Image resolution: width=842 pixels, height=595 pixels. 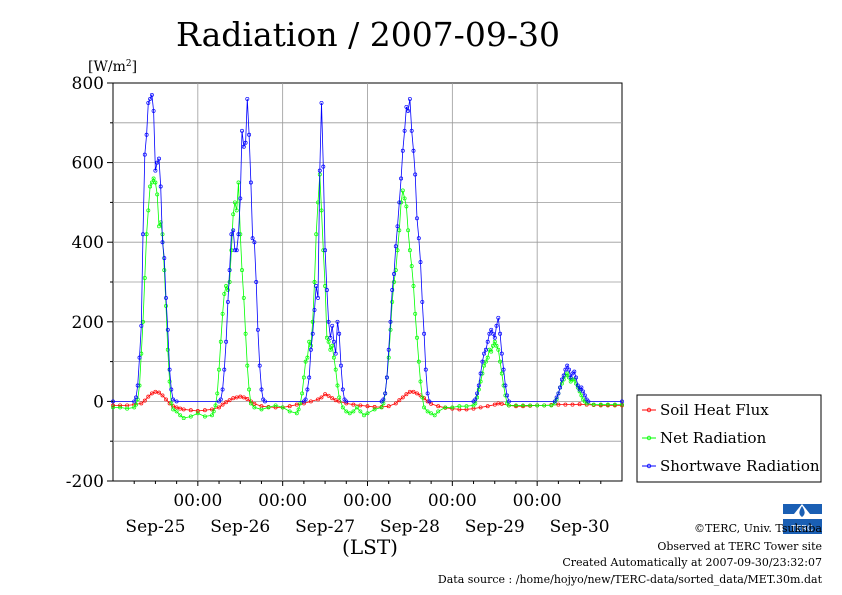 I want to click on chart-title: Radiation / 2007-09-30, so click(x=368, y=34).